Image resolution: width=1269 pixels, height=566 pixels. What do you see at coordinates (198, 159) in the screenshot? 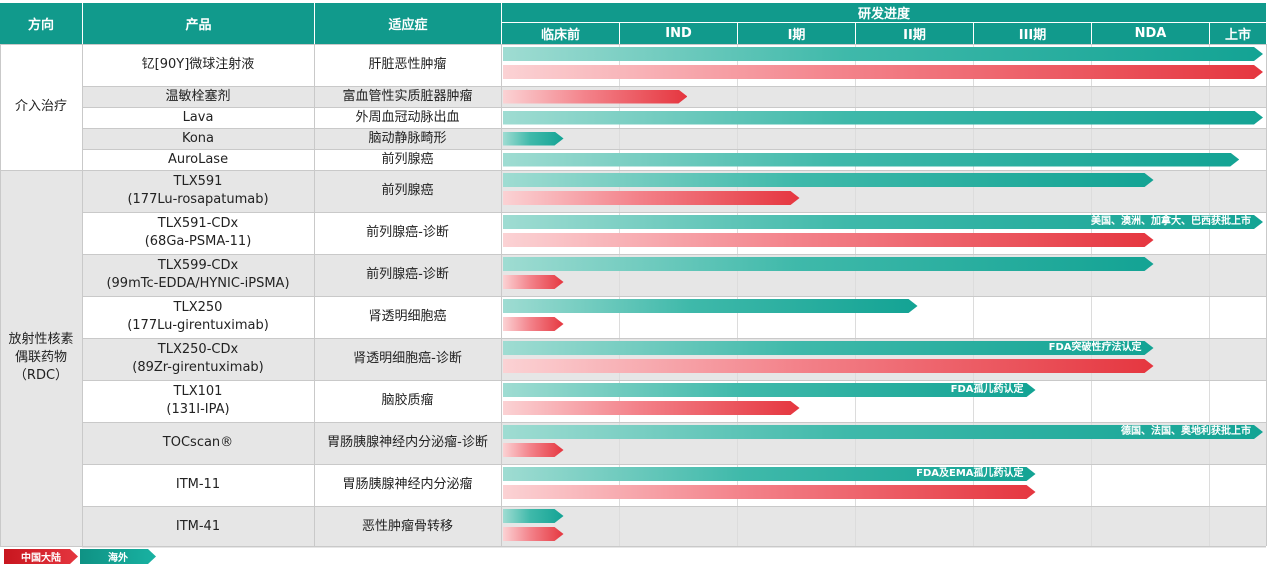
I see `product-name: AuroLase` at bounding box center [198, 159].